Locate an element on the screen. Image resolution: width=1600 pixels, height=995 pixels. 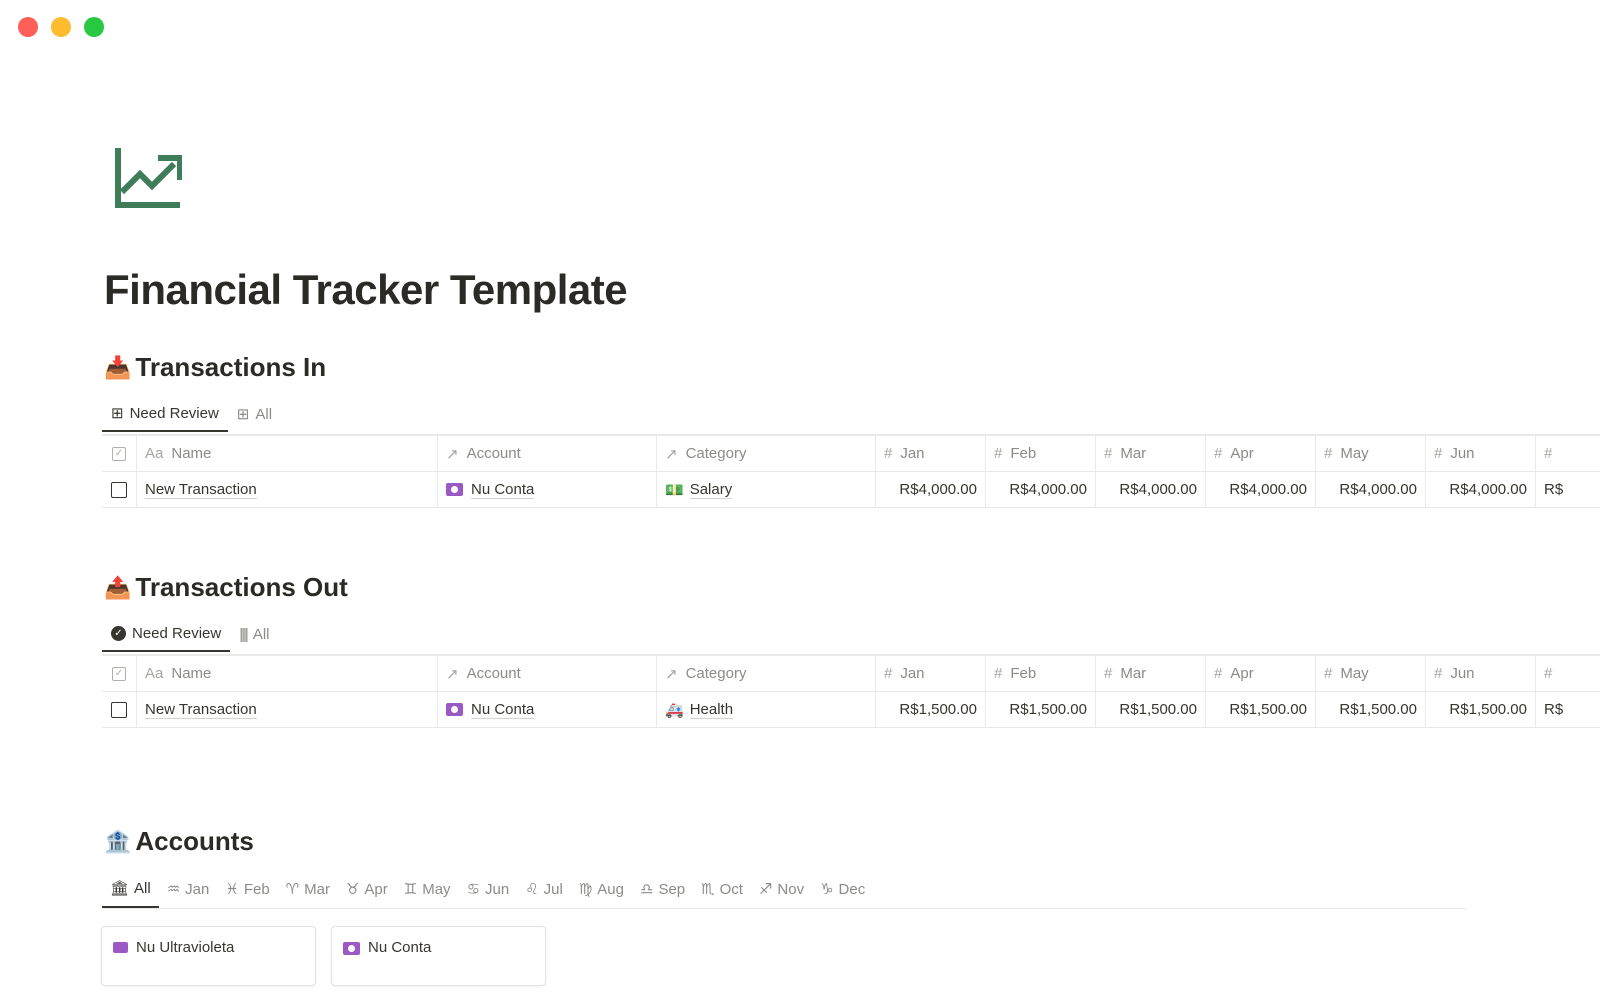
tab-apr: ♉︎ Apr is located at coordinates (367, 889).